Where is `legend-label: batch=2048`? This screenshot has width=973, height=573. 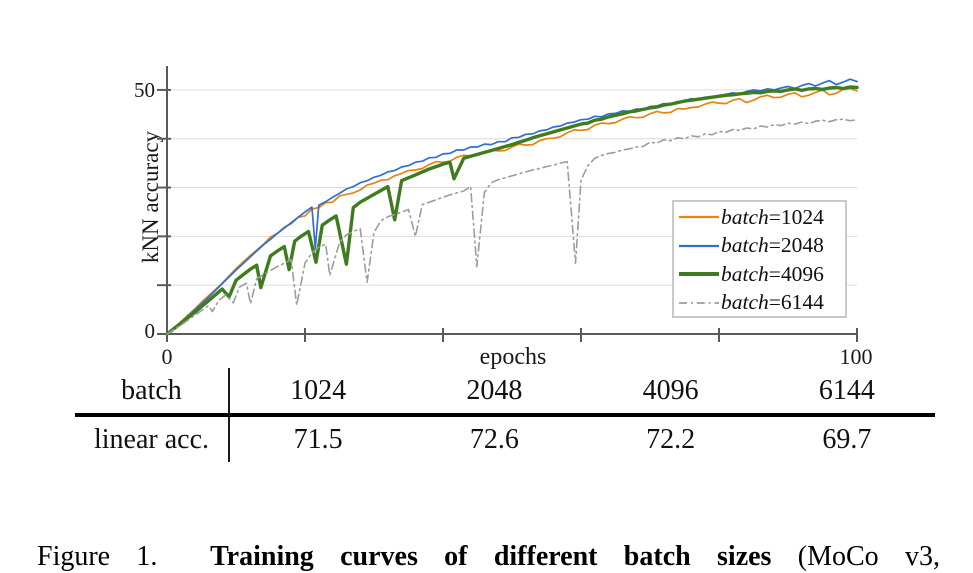 legend-label: batch=2048 is located at coordinates (772, 245).